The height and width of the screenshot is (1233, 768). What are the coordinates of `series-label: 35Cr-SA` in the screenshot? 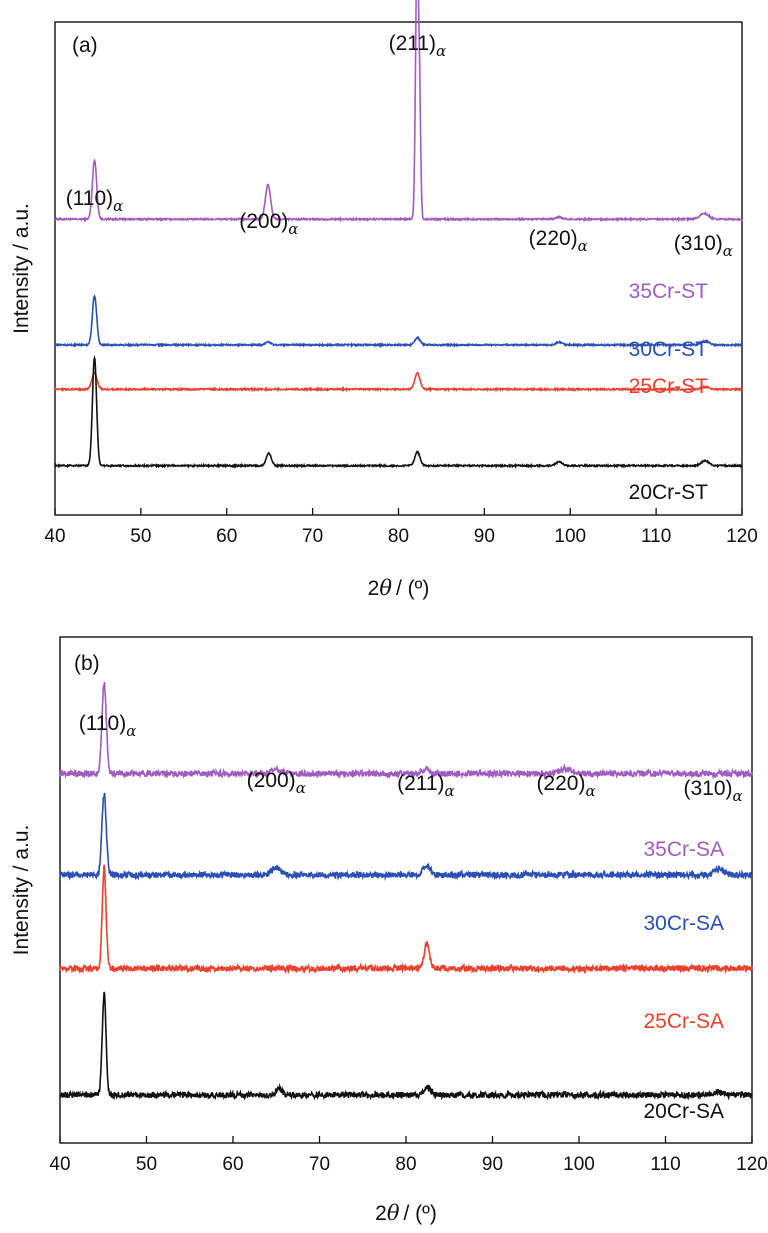 It's located at (683, 849).